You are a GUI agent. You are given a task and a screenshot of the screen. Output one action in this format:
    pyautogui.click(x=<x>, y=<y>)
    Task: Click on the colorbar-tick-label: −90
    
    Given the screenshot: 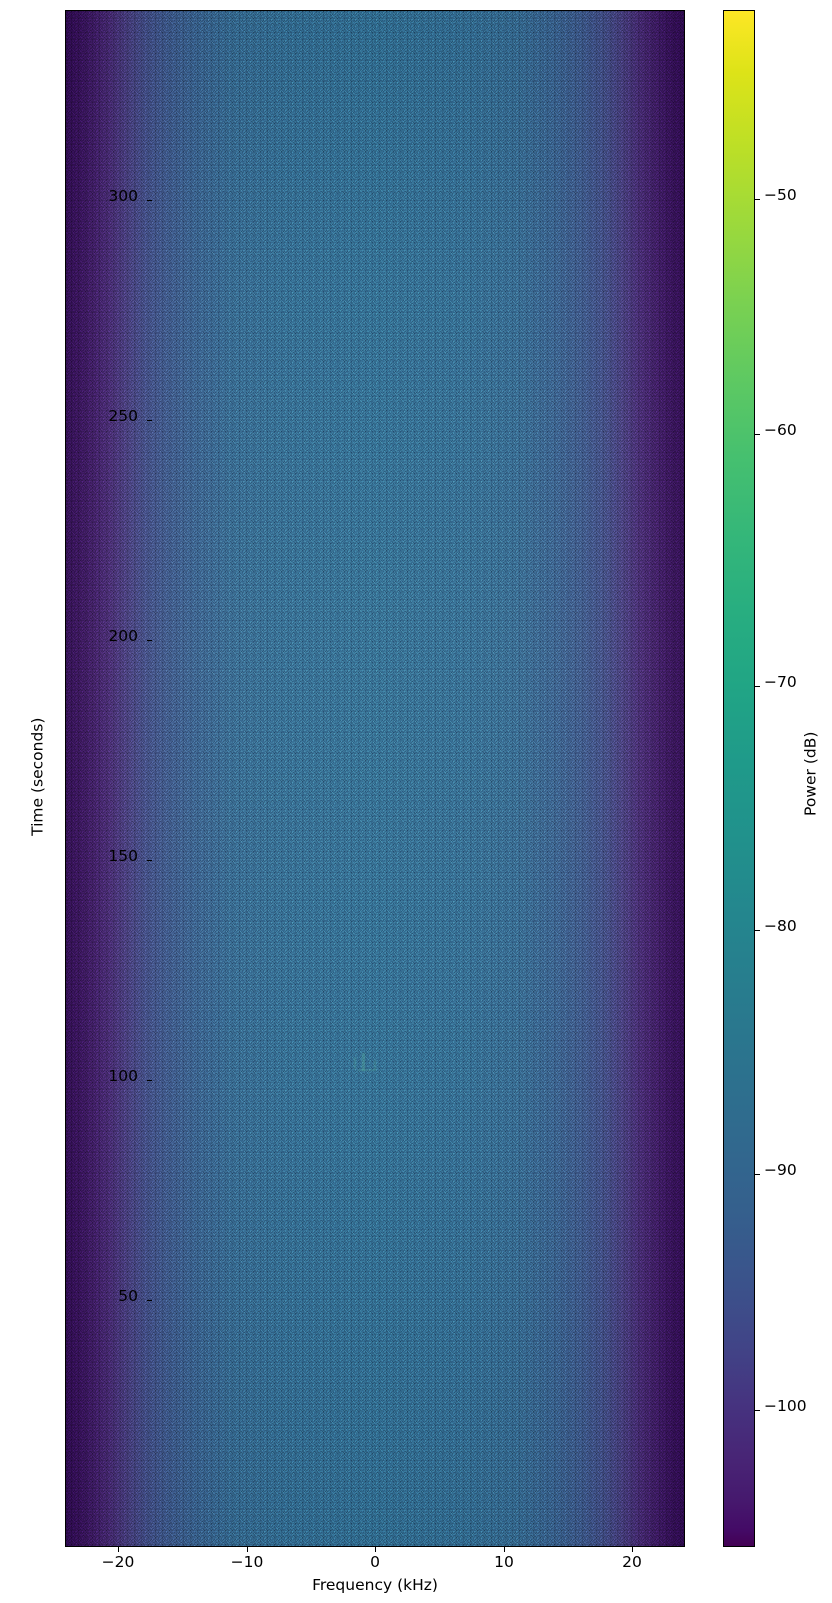 What is the action you would take?
    pyautogui.click(x=780, y=1170)
    